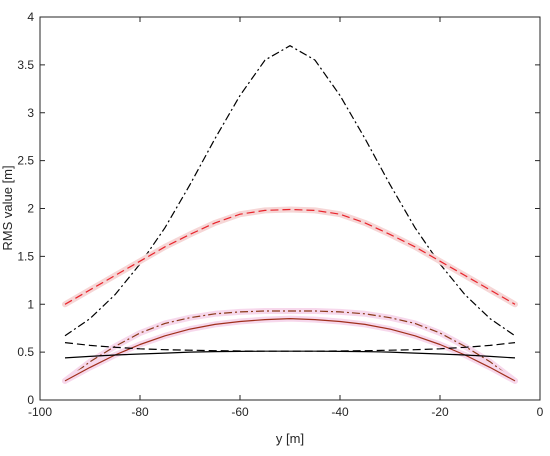 The image size is (550, 456). I want to click on x-tick-label: -40, so click(340, 412).